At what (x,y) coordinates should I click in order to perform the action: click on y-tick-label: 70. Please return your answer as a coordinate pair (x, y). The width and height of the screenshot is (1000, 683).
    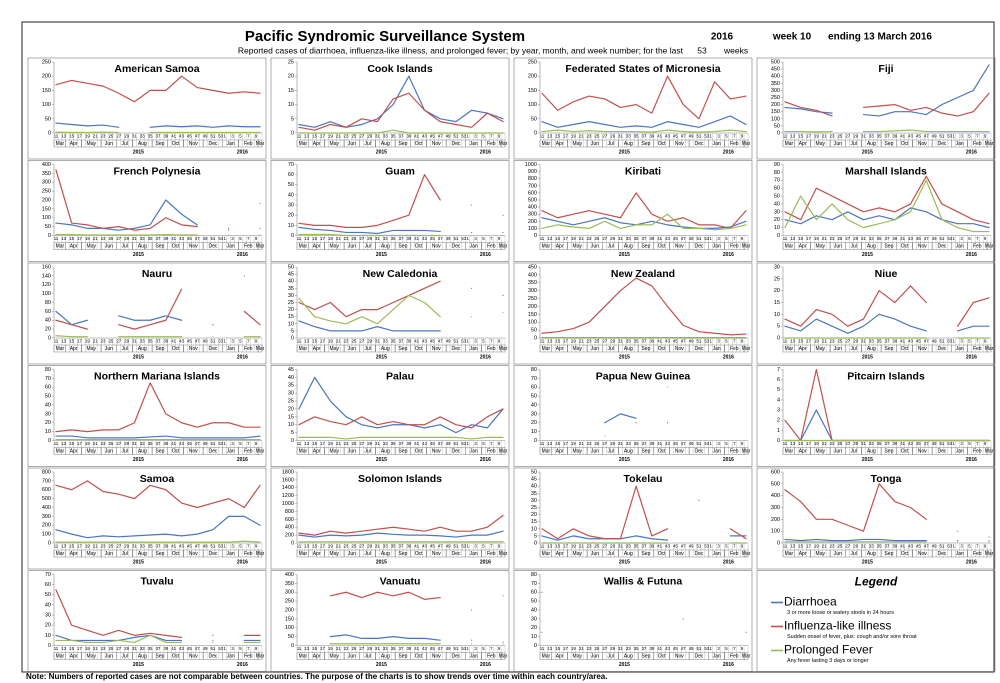
    Looking at the image, I should click on (777, 181).